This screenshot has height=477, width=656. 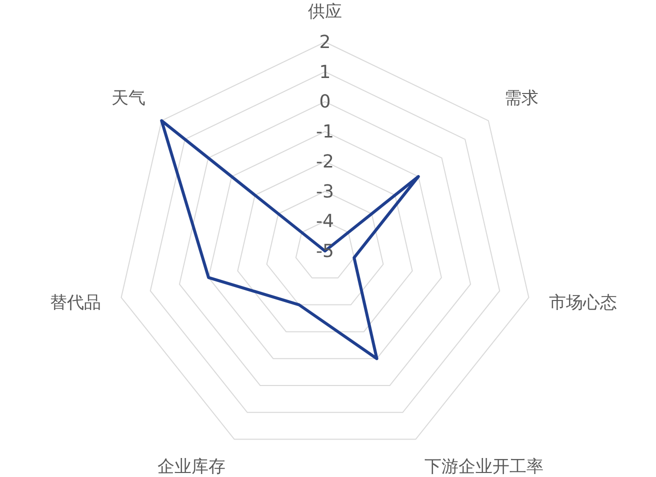 I want to click on spoke-label: 企业库存, so click(x=191, y=467).